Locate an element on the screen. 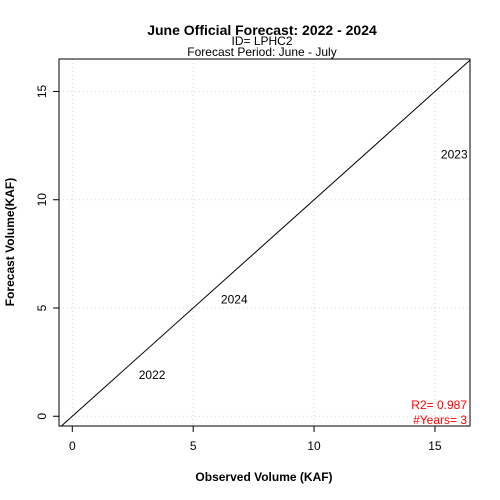  y-tick-label-1: 5 is located at coordinates (42, 307).